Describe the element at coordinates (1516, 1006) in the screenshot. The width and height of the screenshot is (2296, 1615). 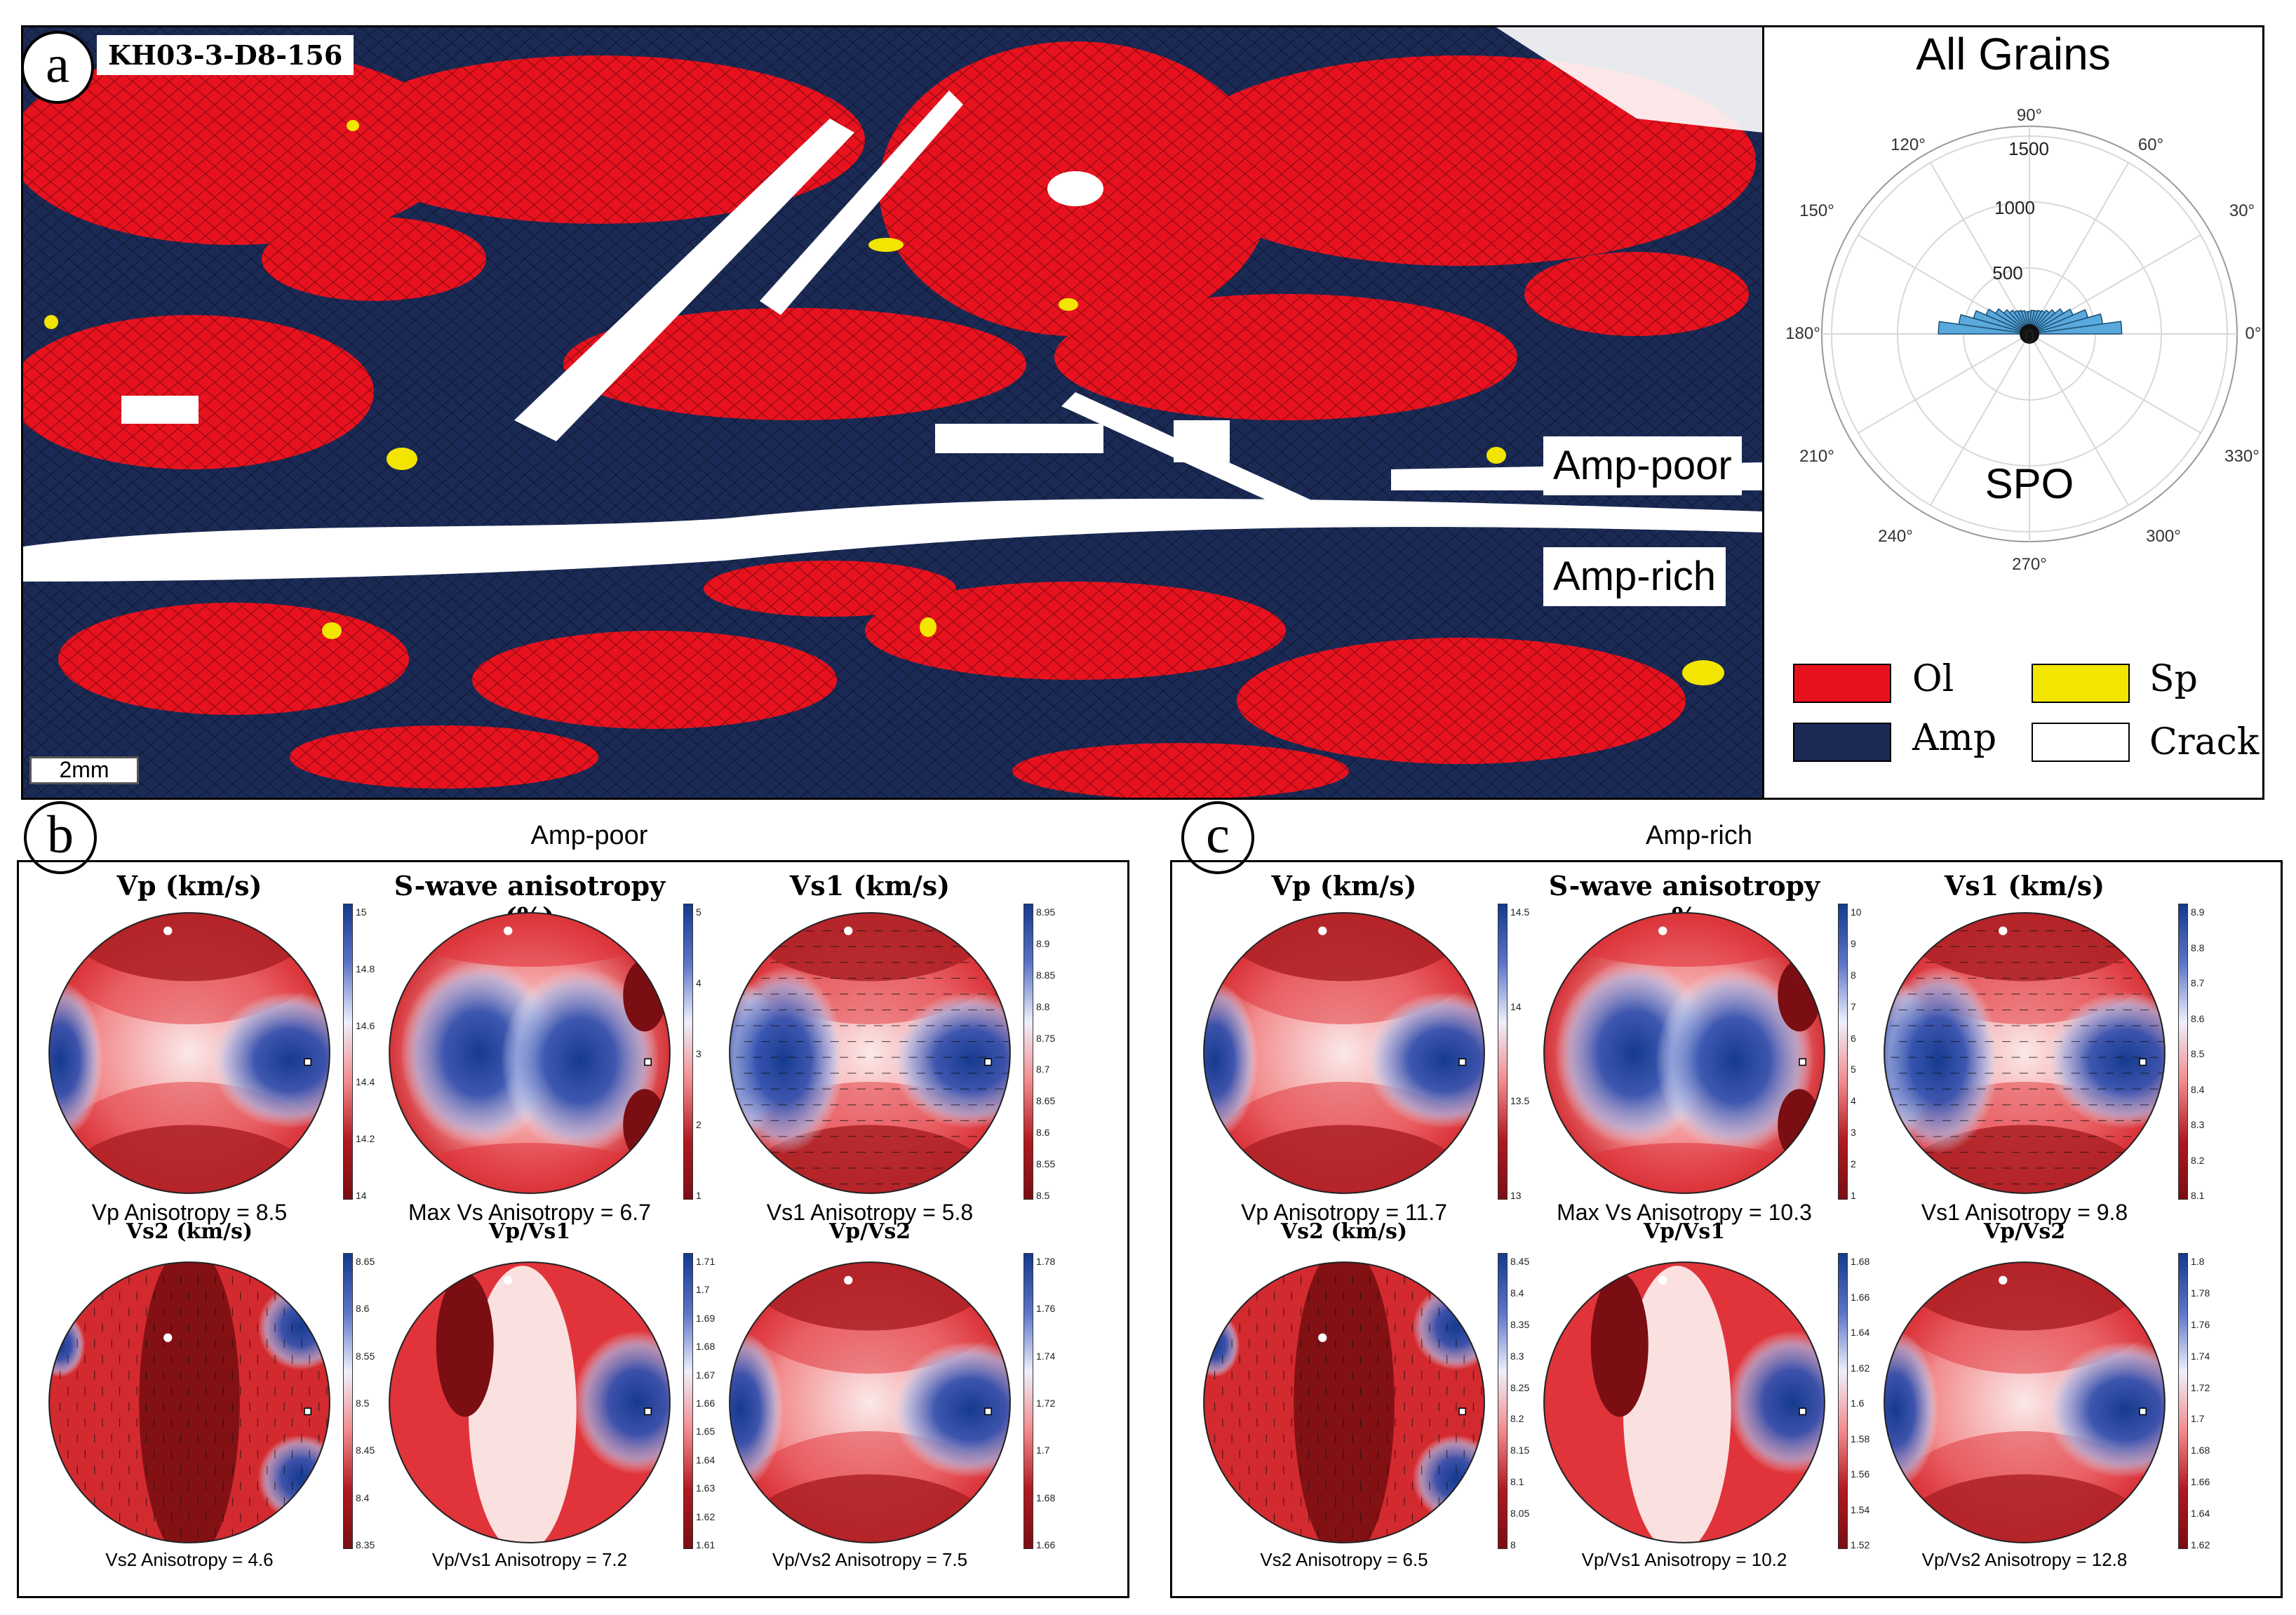
I see `pf-colorbar-tick: 14` at that location.